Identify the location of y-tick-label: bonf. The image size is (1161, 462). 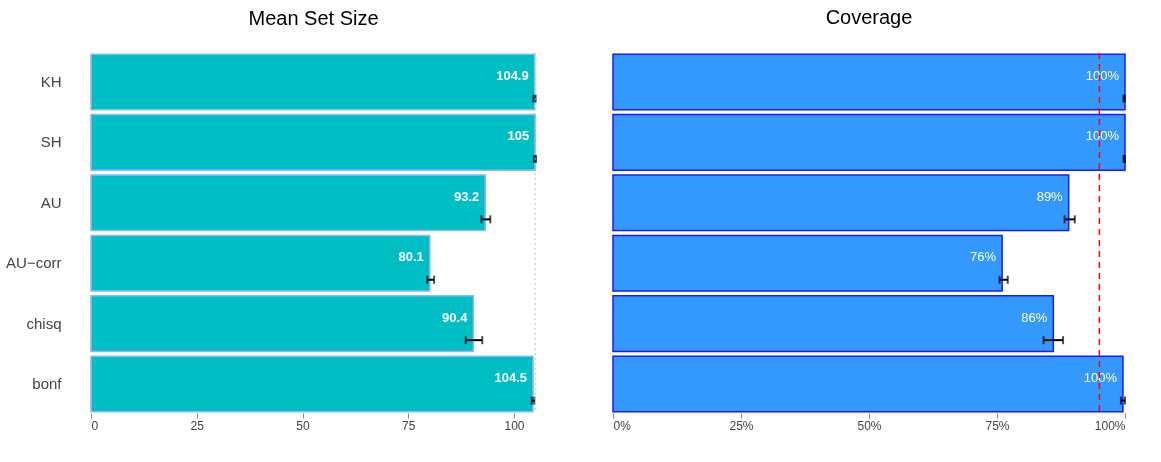
(47, 384).